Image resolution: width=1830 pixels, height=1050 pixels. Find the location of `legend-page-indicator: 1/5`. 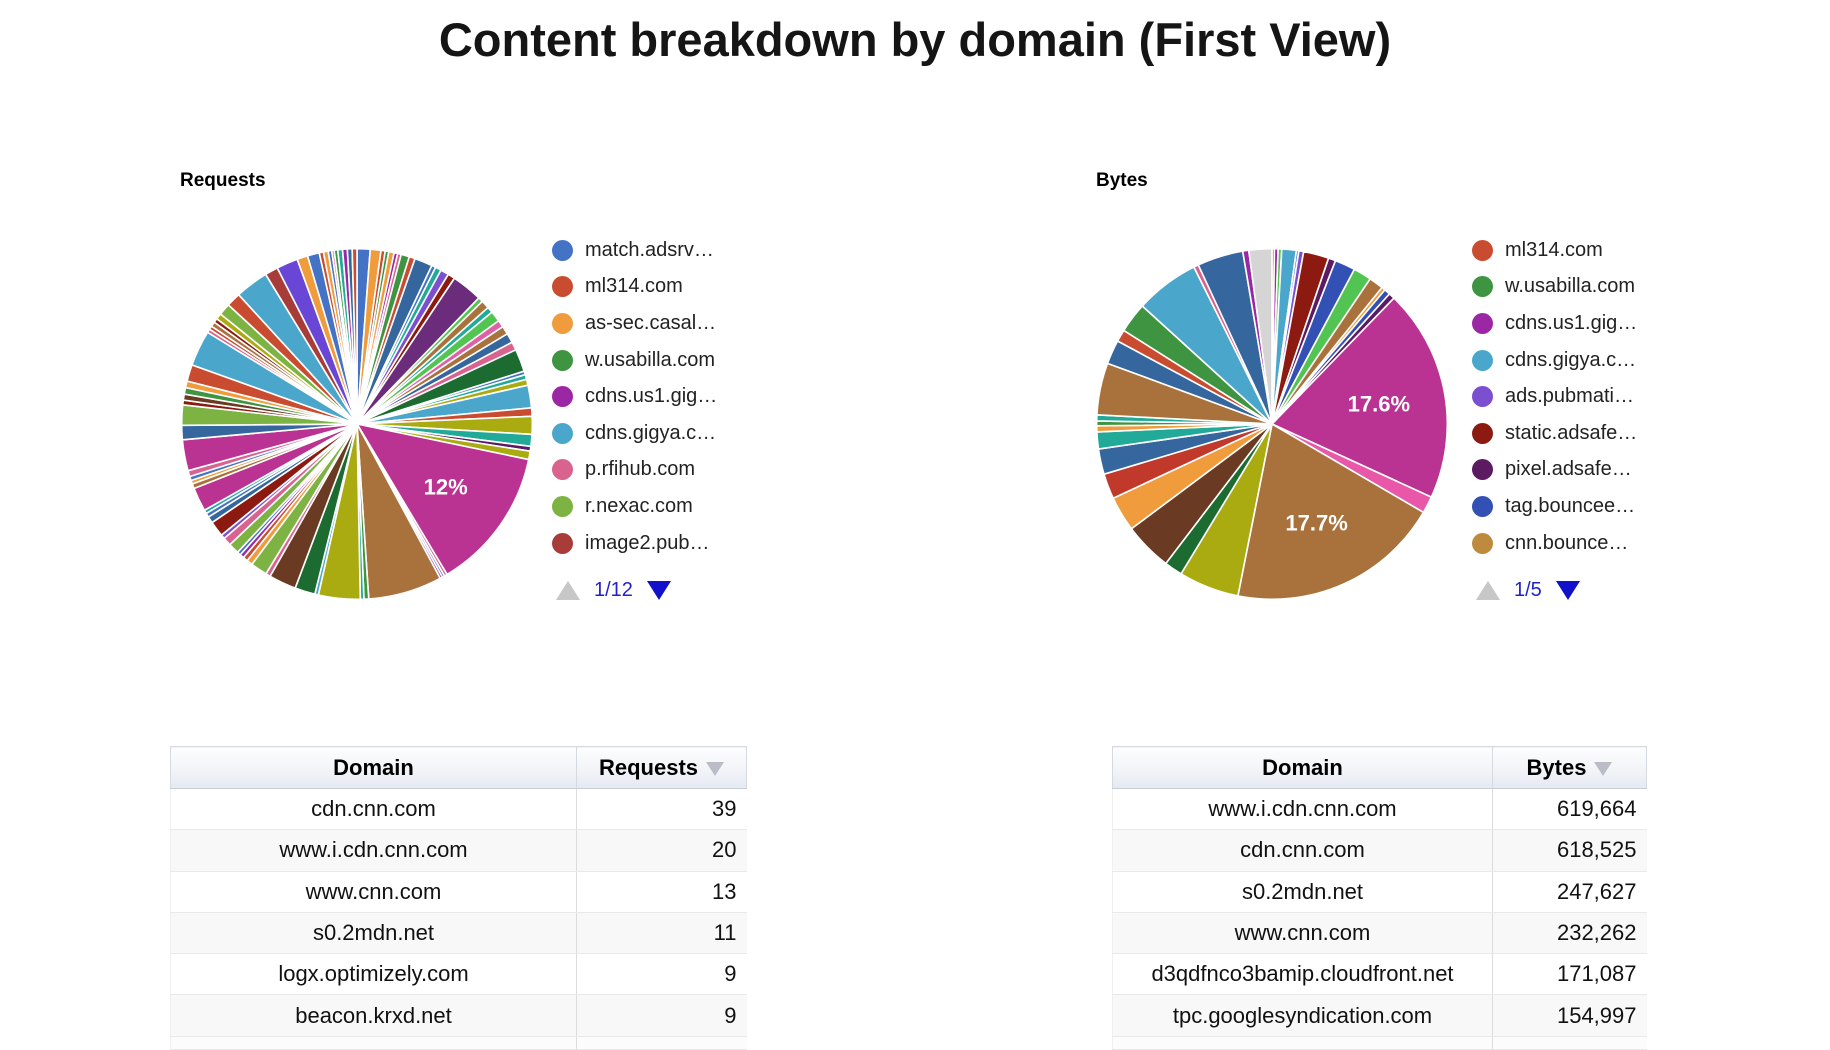

legend-page-indicator: 1/5 is located at coordinates (1528, 589).